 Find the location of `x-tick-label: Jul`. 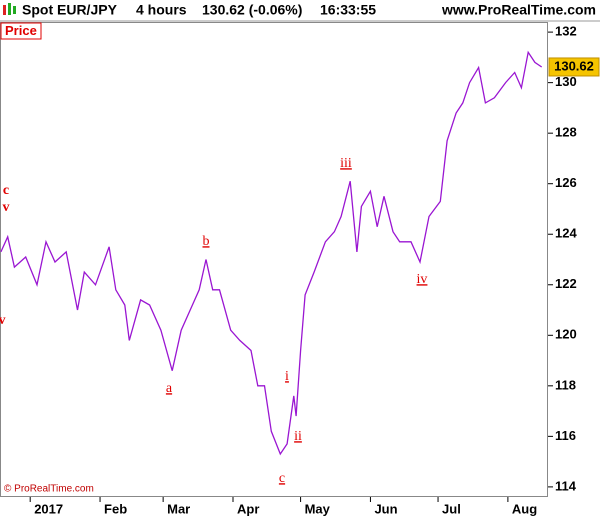

x-tick-label: Jul is located at coordinates (451, 508).